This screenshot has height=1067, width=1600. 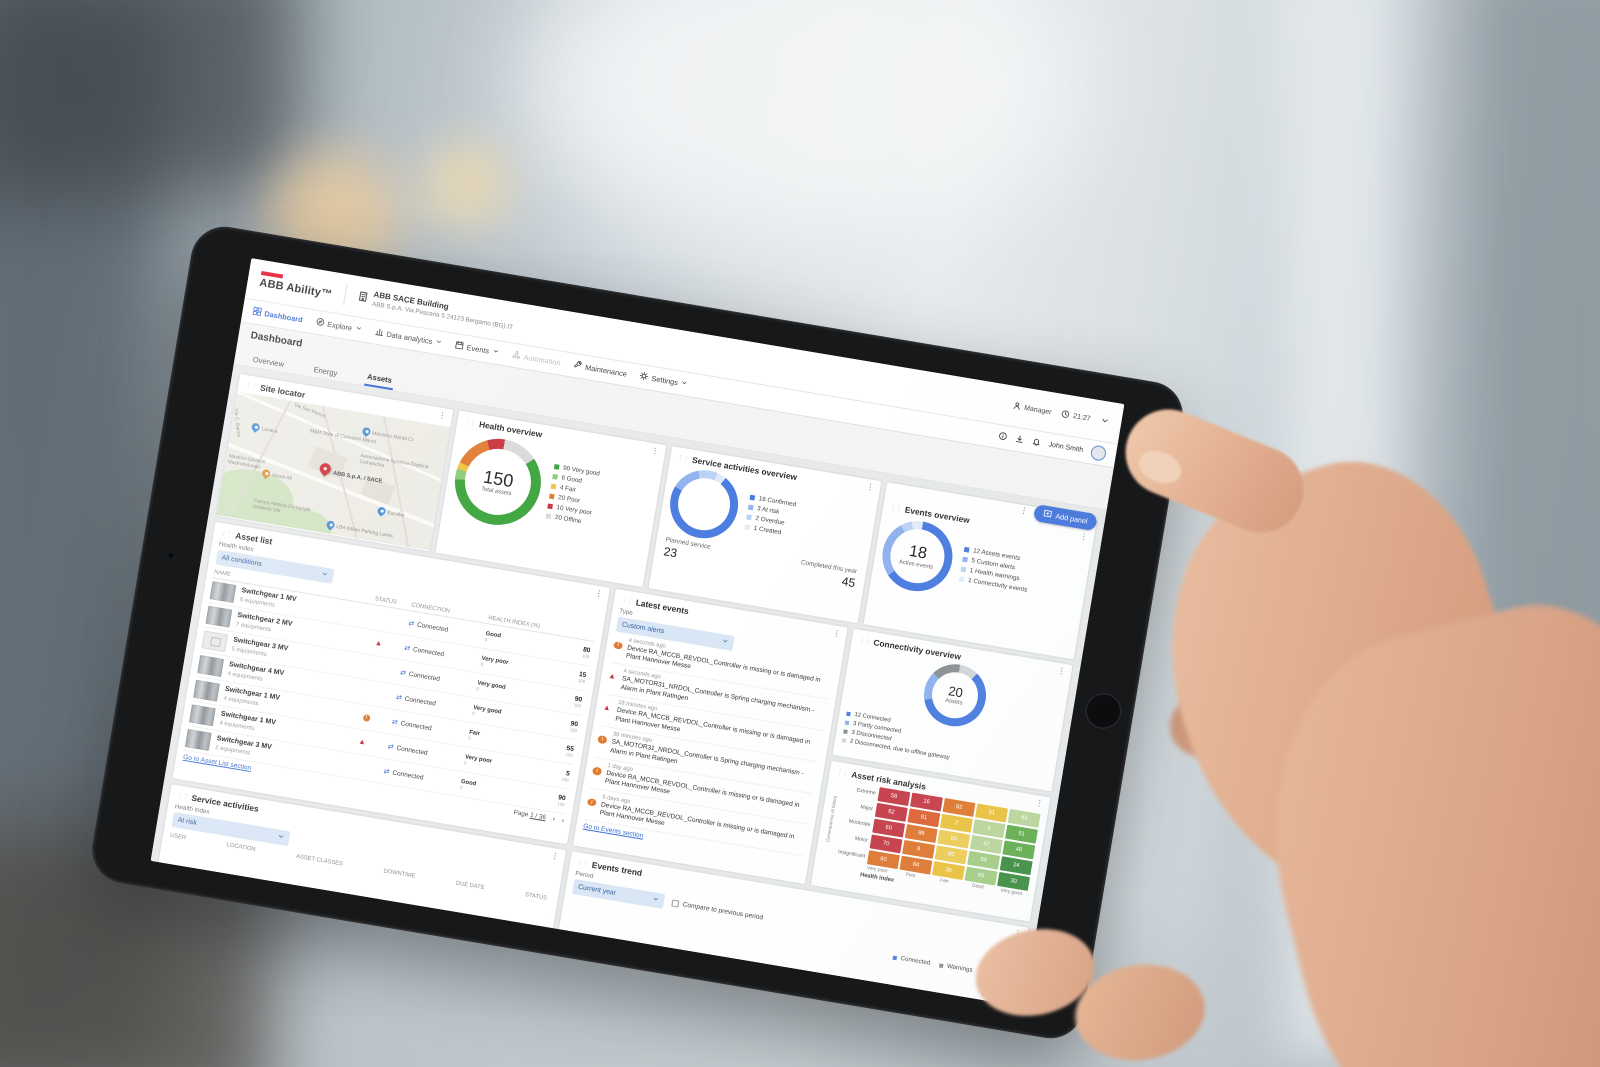 I want to click on nav-item-events: Events, so click(x=477, y=349).